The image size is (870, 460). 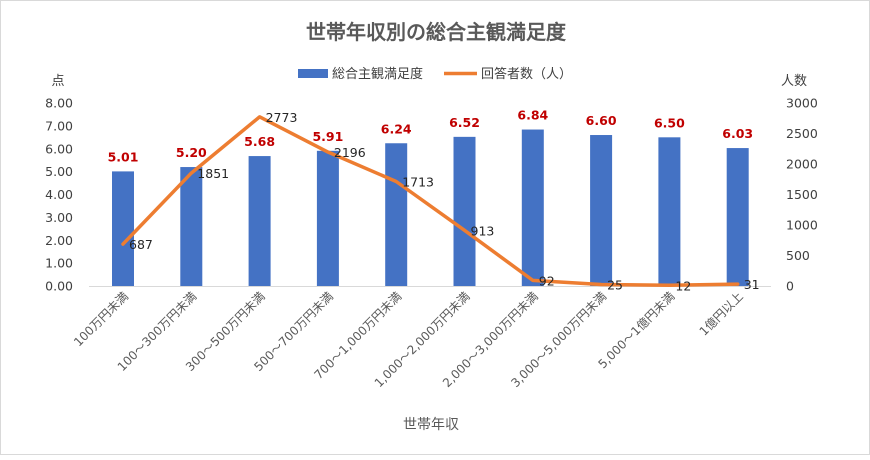 I want to click on line-value-label: 687, so click(x=141, y=244).